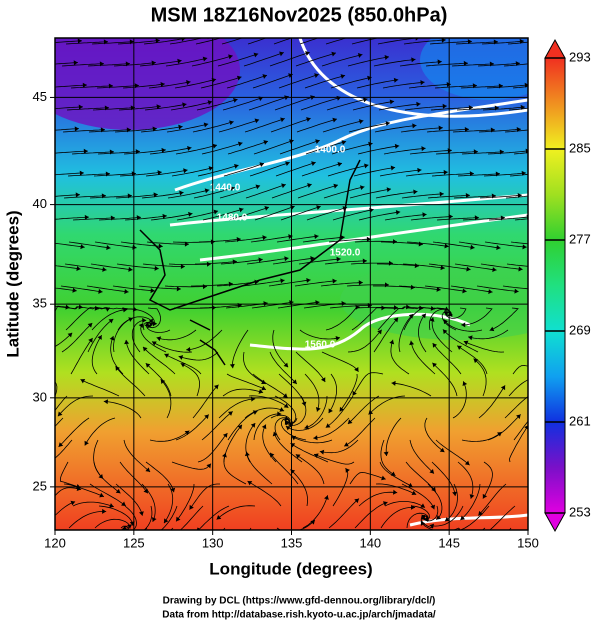 This screenshot has width=599, height=625. I want to click on x-tick-label: 130, so click(213, 542).